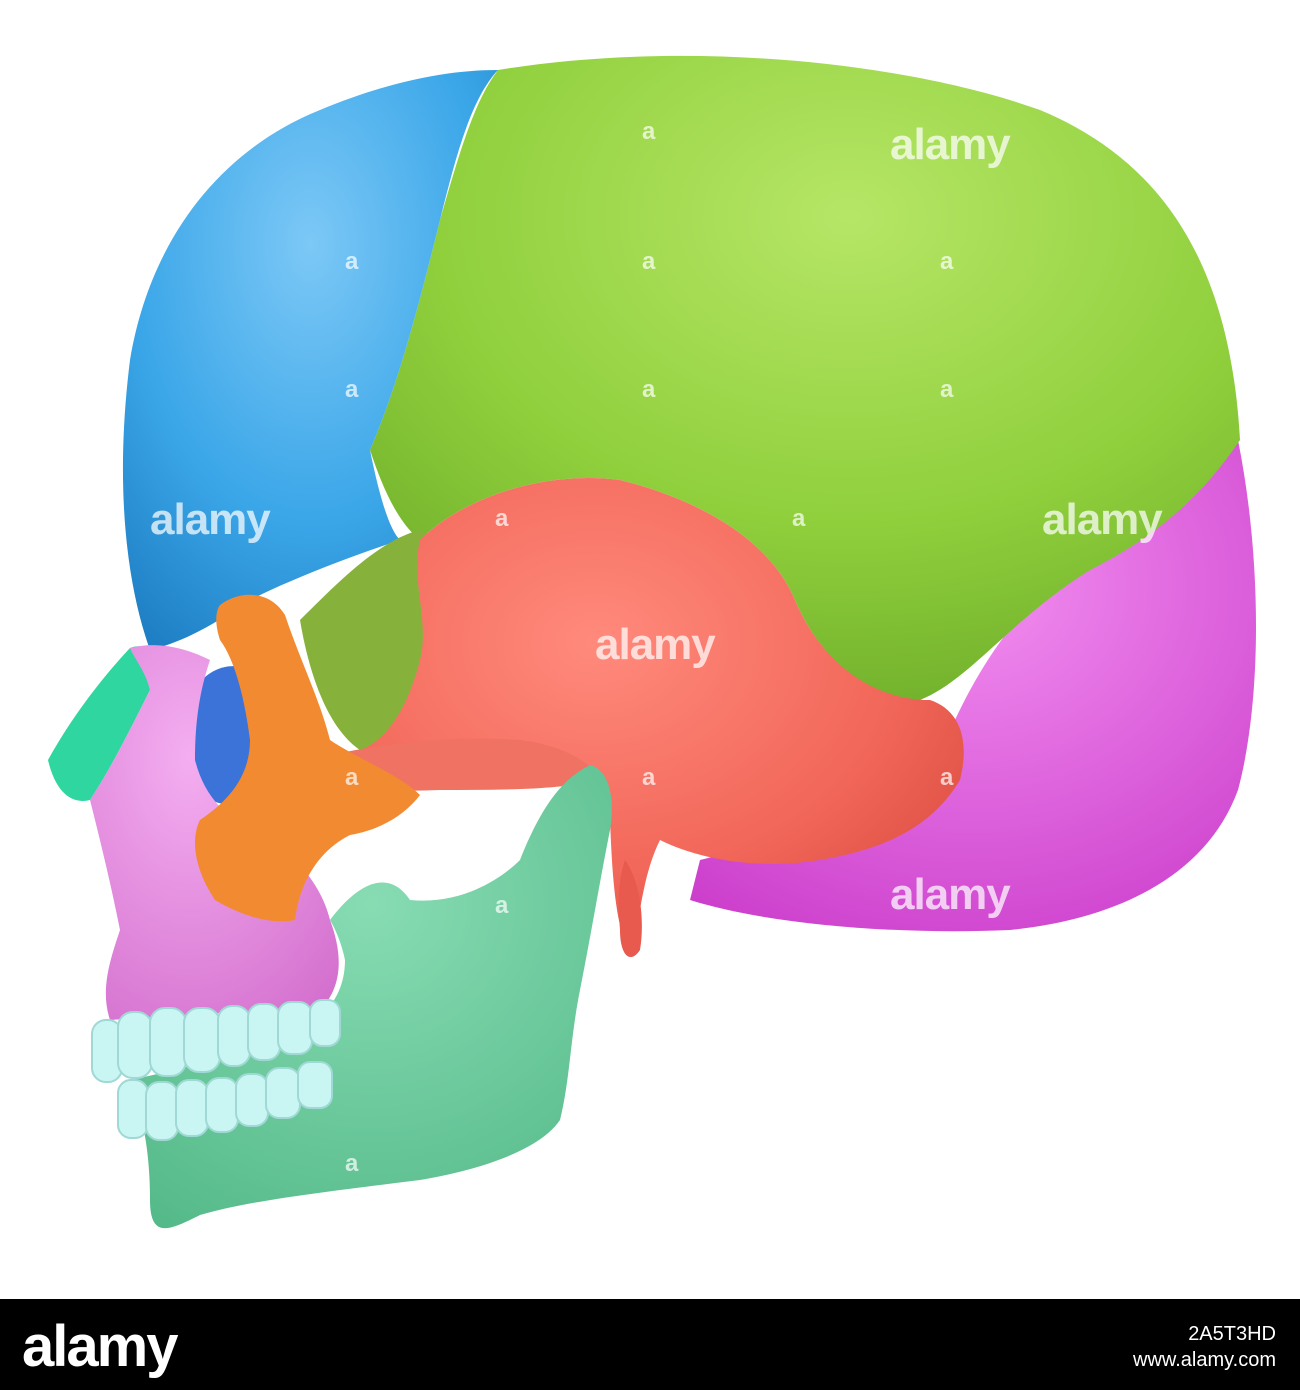  Describe the element at coordinates (310, 360) in the screenshot. I see `frontal-bone` at that location.